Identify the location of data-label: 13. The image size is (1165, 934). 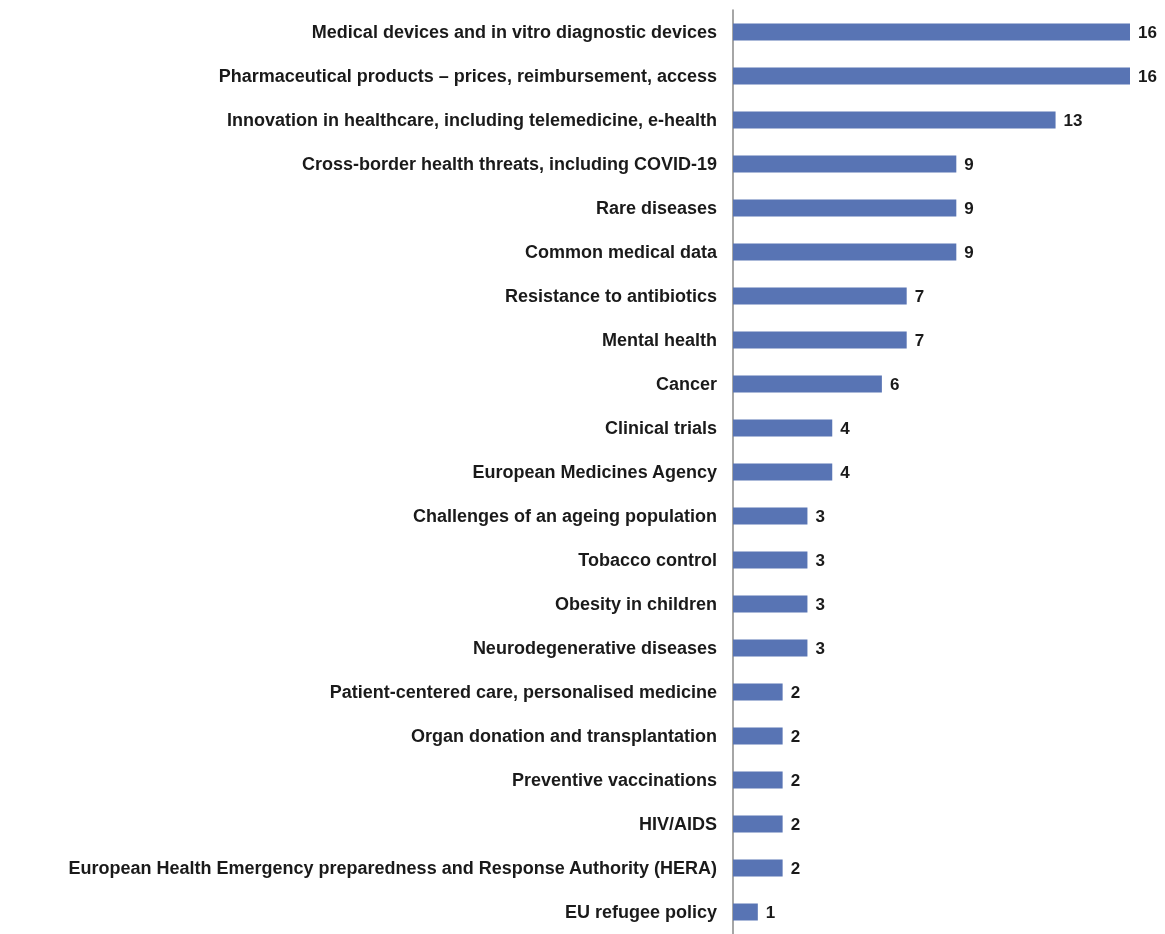
(1073, 120).